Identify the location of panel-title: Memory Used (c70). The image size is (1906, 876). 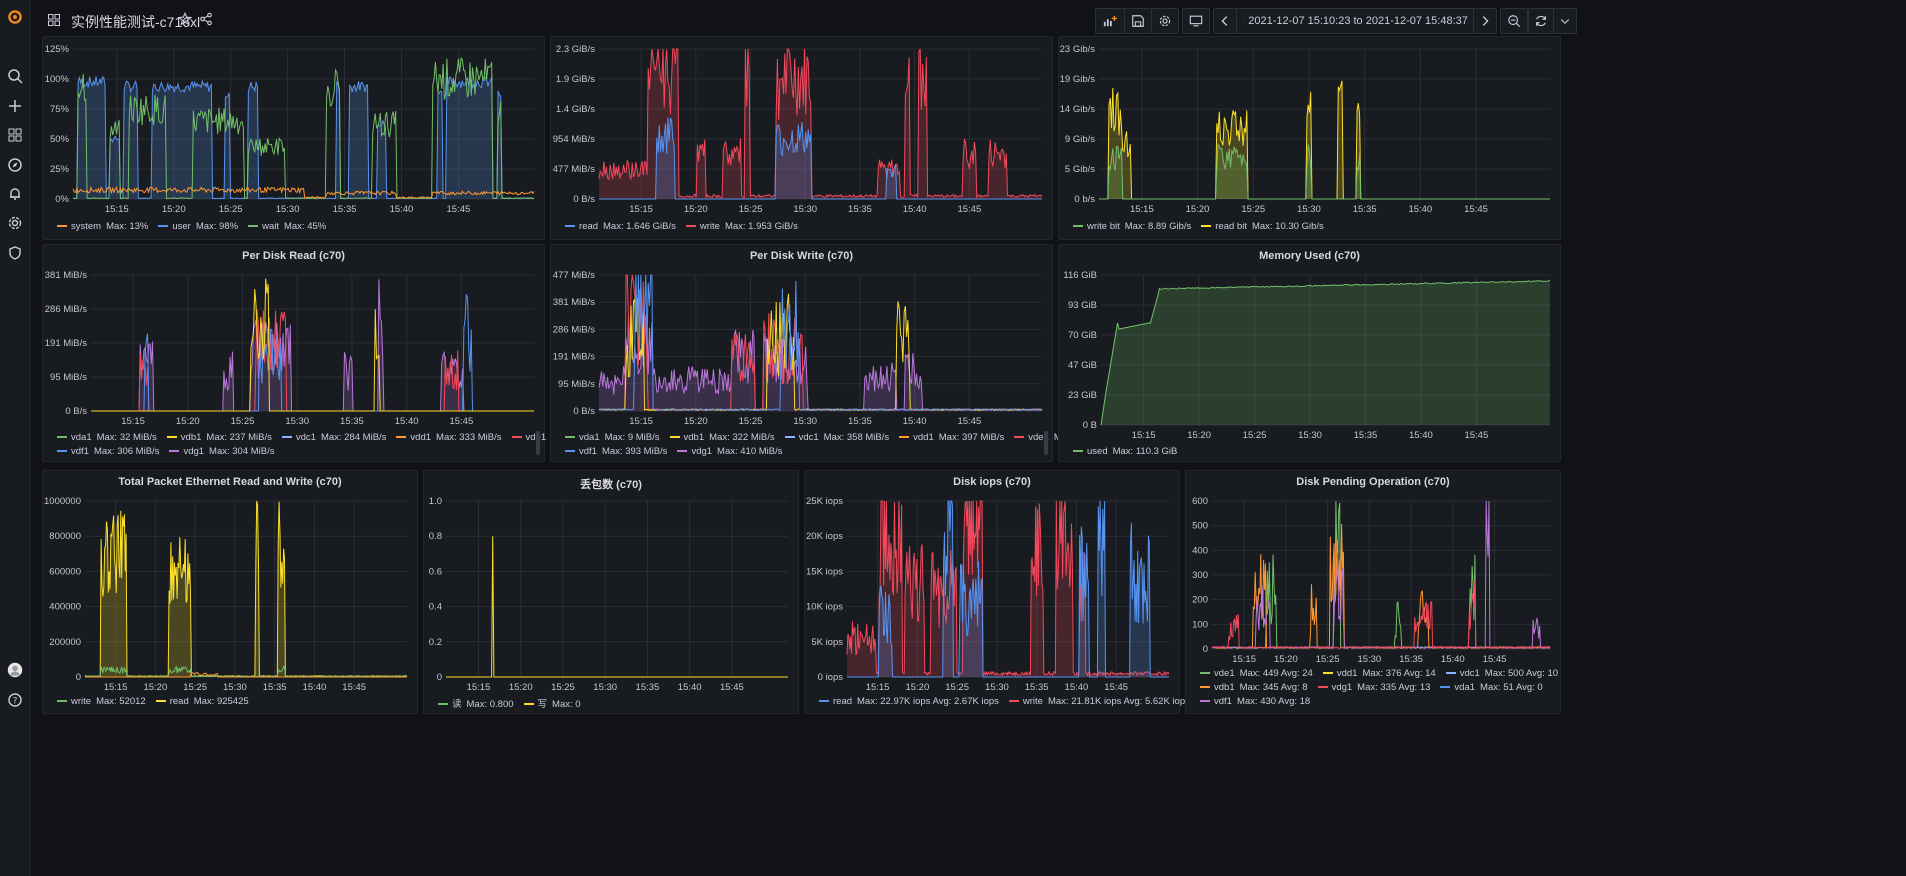
(1309, 256).